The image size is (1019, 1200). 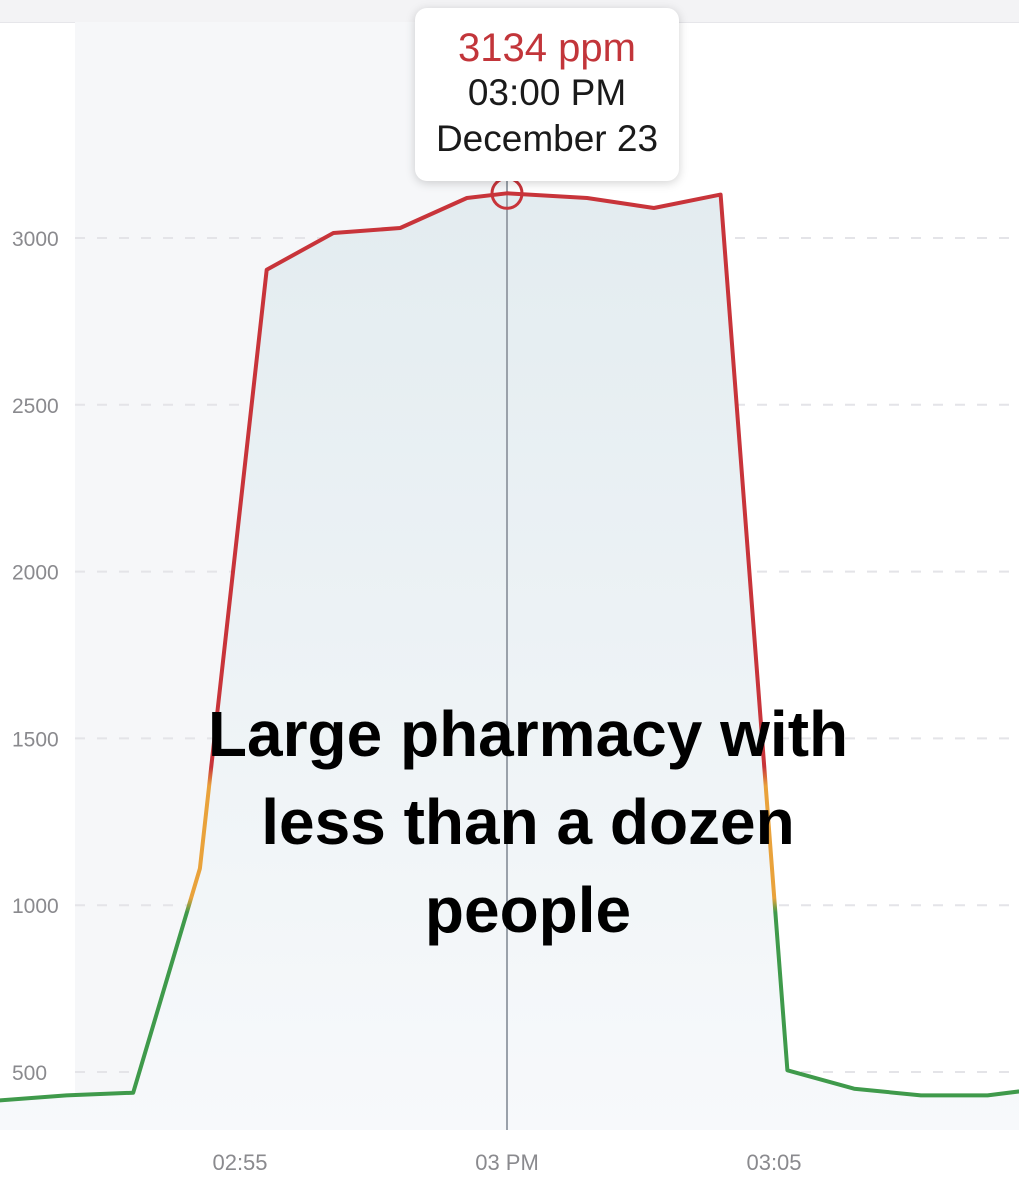 What do you see at coordinates (35, 906) in the screenshot?
I see `y-tick-label: 1000` at bounding box center [35, 906].